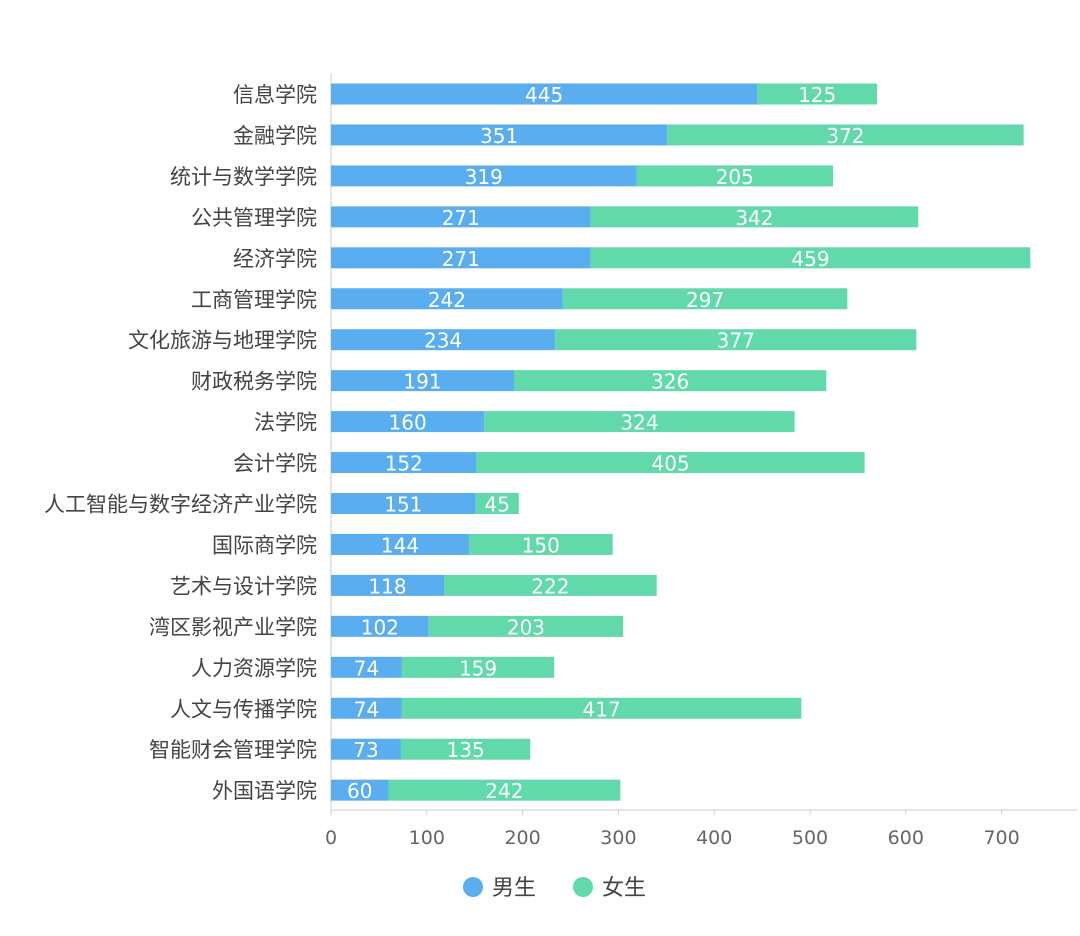  What do you see at coordinates (473, 887) in the screenshot?
I see `legend-marker-male` at bounding box center [473, 887].